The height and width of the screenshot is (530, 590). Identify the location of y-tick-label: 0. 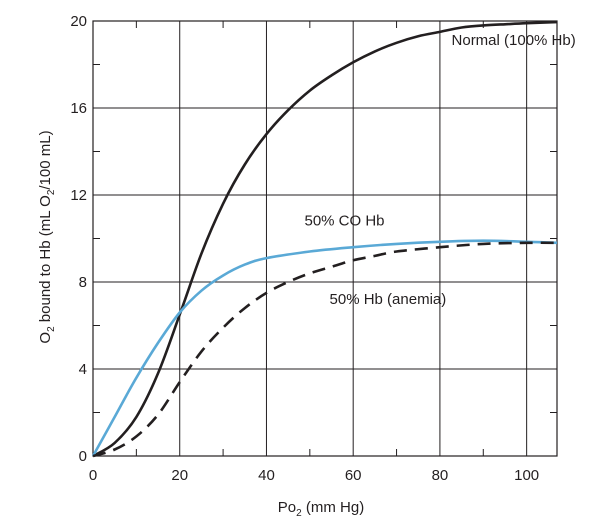
(83, 456).